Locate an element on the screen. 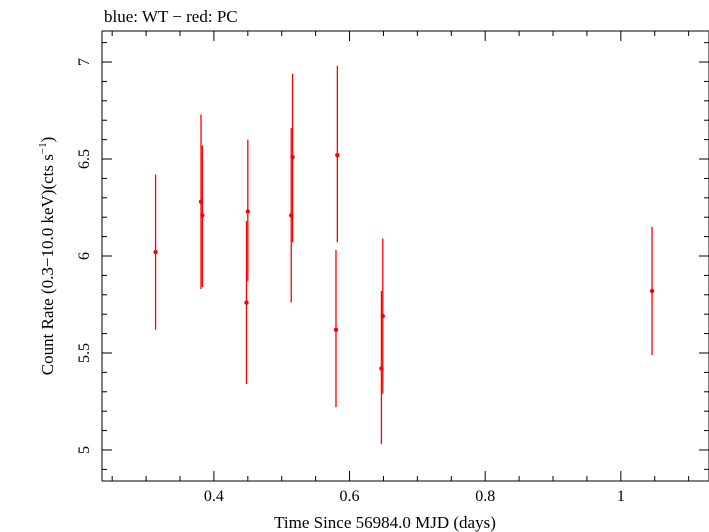 The width and height of the screenshot is (709, 532). y-axis-label-exponent: −1 is located at coordinates (43, 148).